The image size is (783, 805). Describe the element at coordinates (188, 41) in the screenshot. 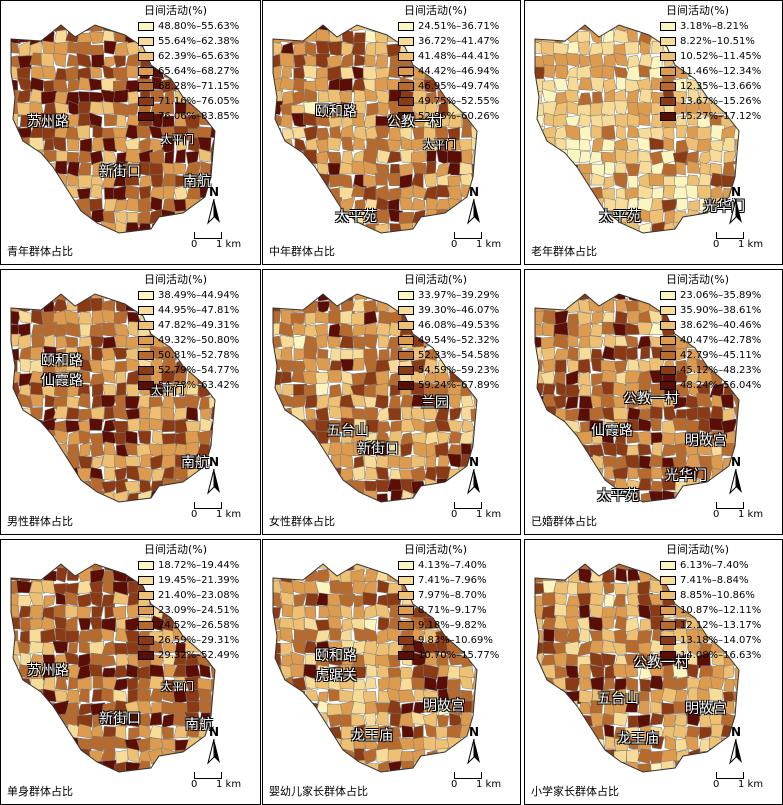

I see `legend-item: 55.64%–62.38%` at that location.